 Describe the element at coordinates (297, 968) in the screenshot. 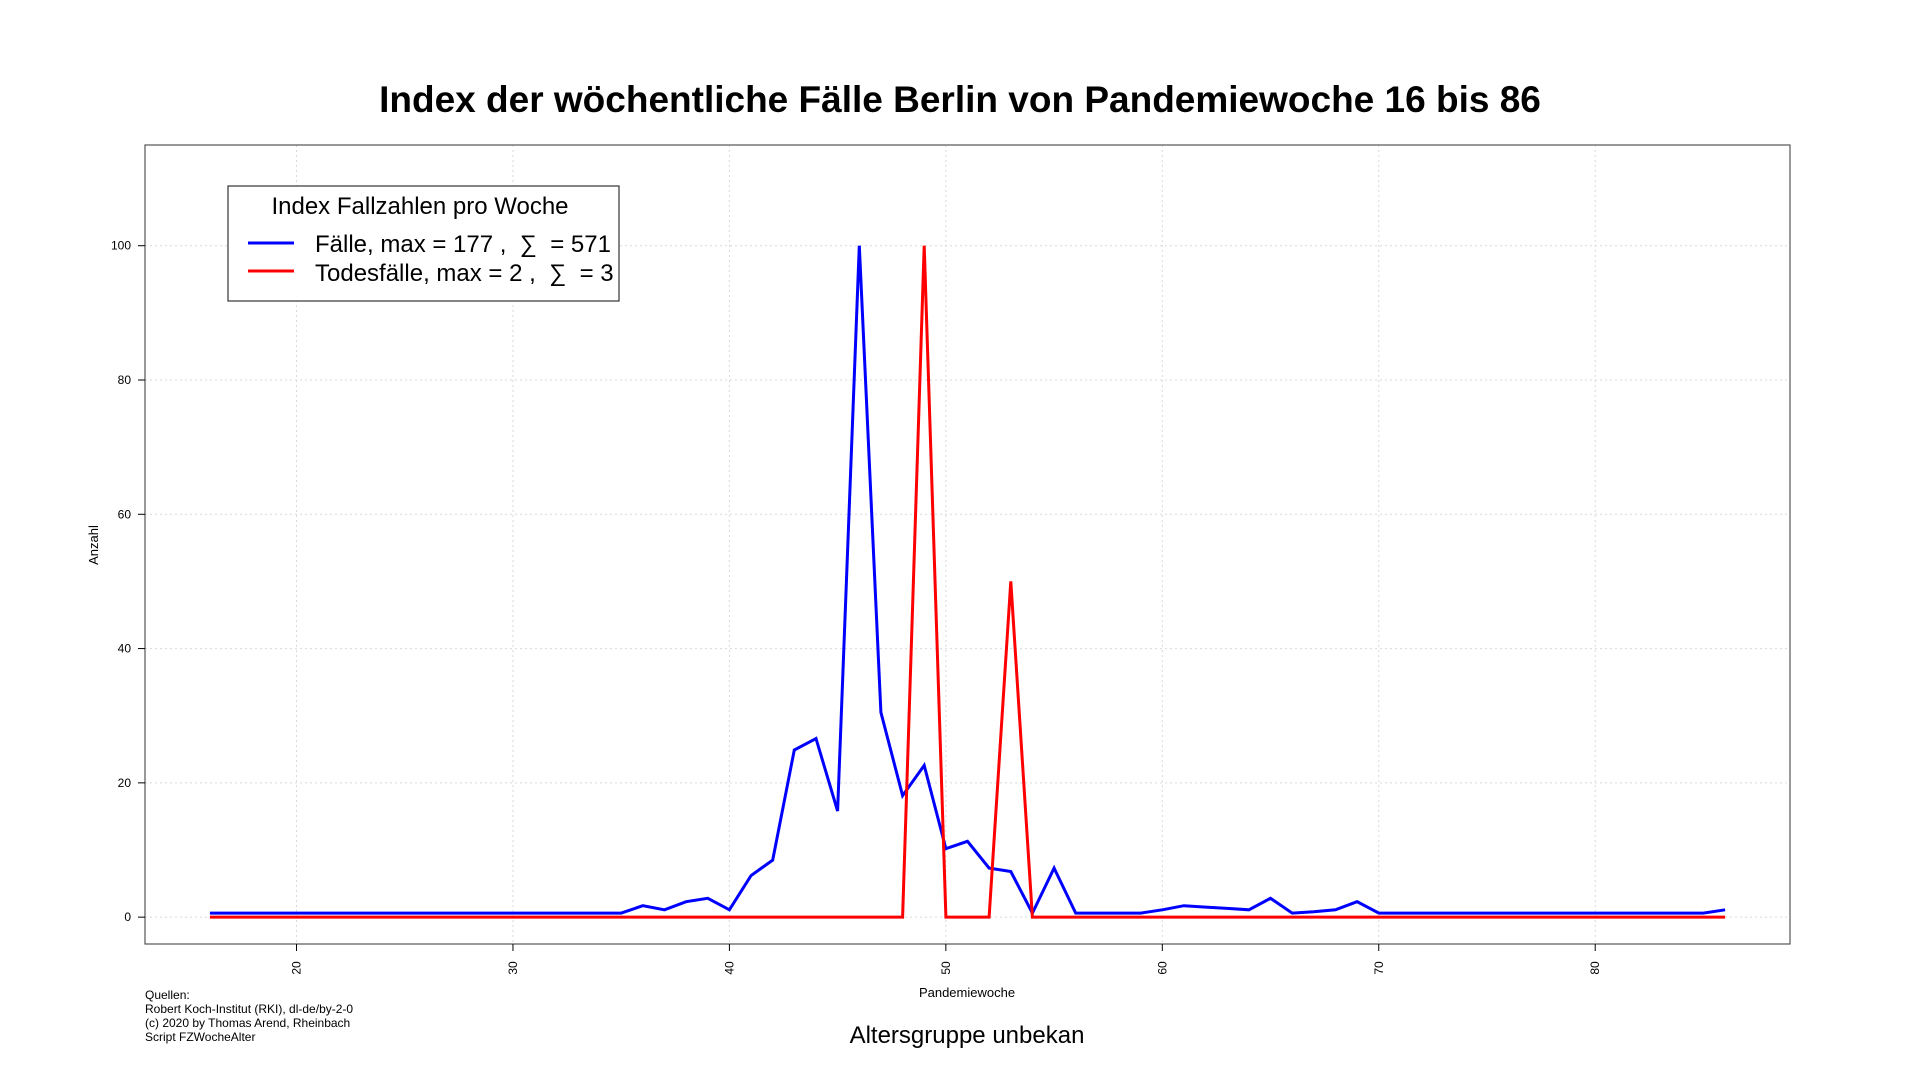

I see `x-tick-label: 20` at that location.